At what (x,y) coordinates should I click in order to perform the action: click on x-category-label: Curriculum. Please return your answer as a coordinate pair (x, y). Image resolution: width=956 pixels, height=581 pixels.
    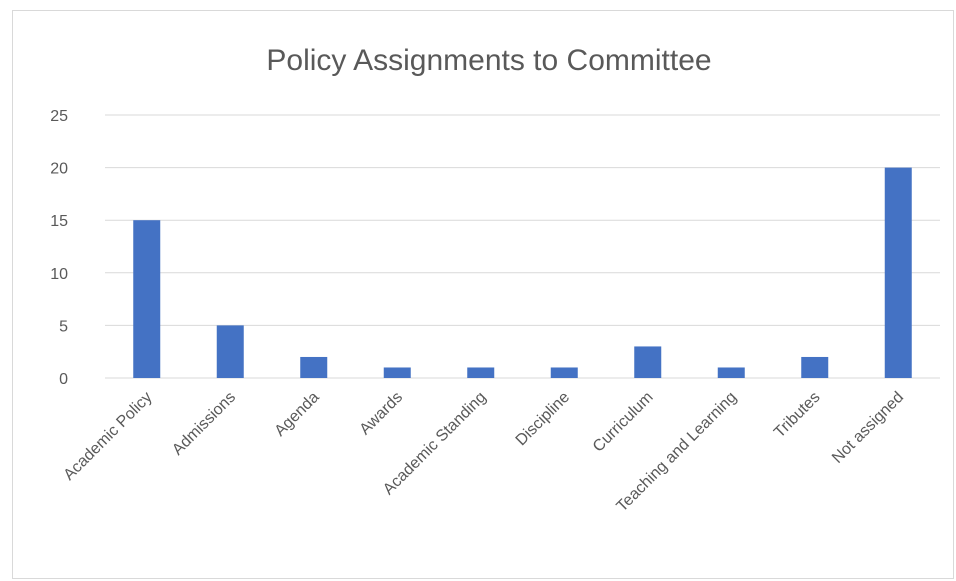
    Looking at the image, I should click on (623, 422).